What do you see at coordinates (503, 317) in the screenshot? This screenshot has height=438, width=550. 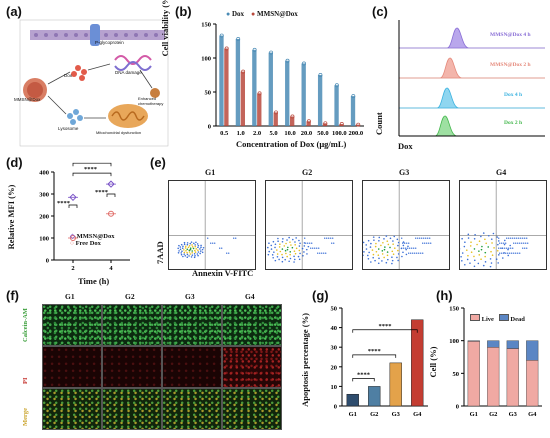 I see `legend-h-dead-swatch` at bounding box center [503, 317].